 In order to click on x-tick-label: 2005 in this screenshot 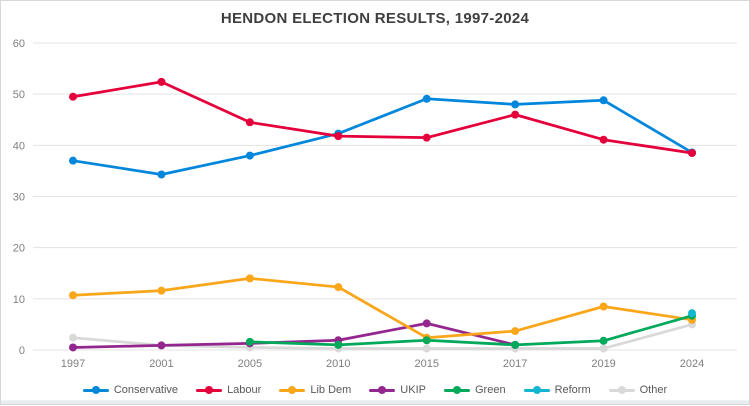, I will do `click(250, 364)`.